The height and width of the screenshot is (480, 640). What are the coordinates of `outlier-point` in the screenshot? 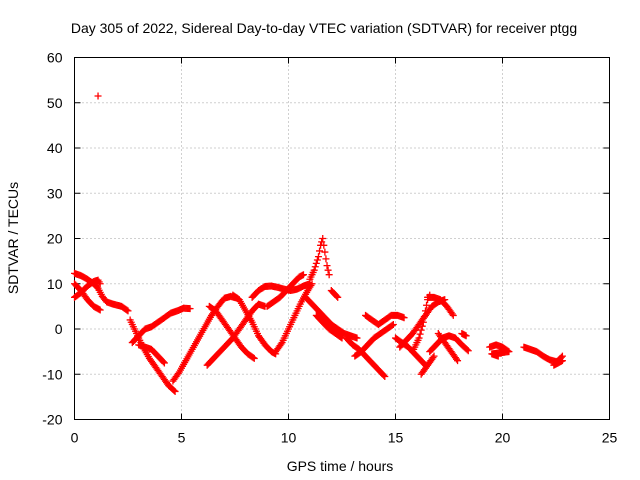 It's located at (98, 96).